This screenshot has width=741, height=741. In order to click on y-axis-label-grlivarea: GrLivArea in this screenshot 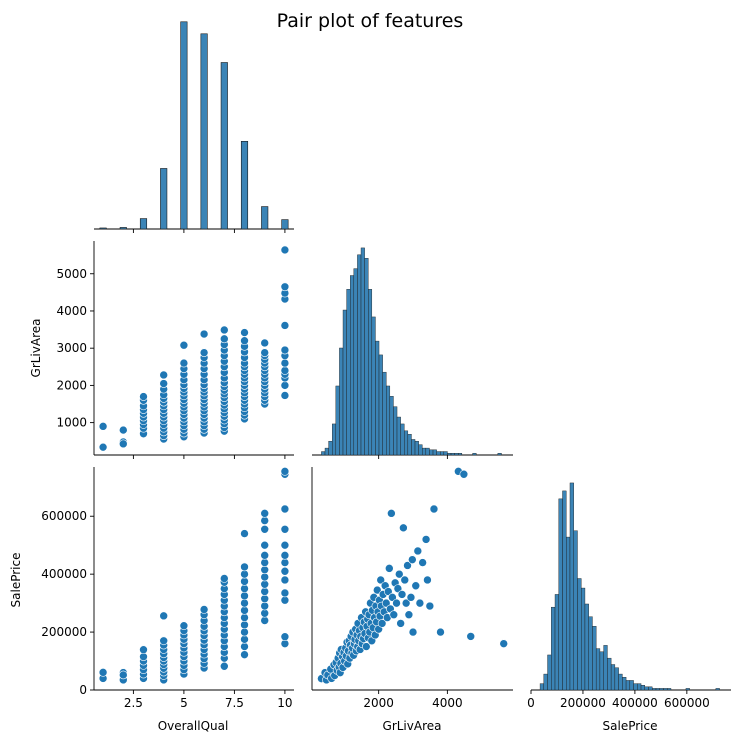, I will do `click(36, 348)`.